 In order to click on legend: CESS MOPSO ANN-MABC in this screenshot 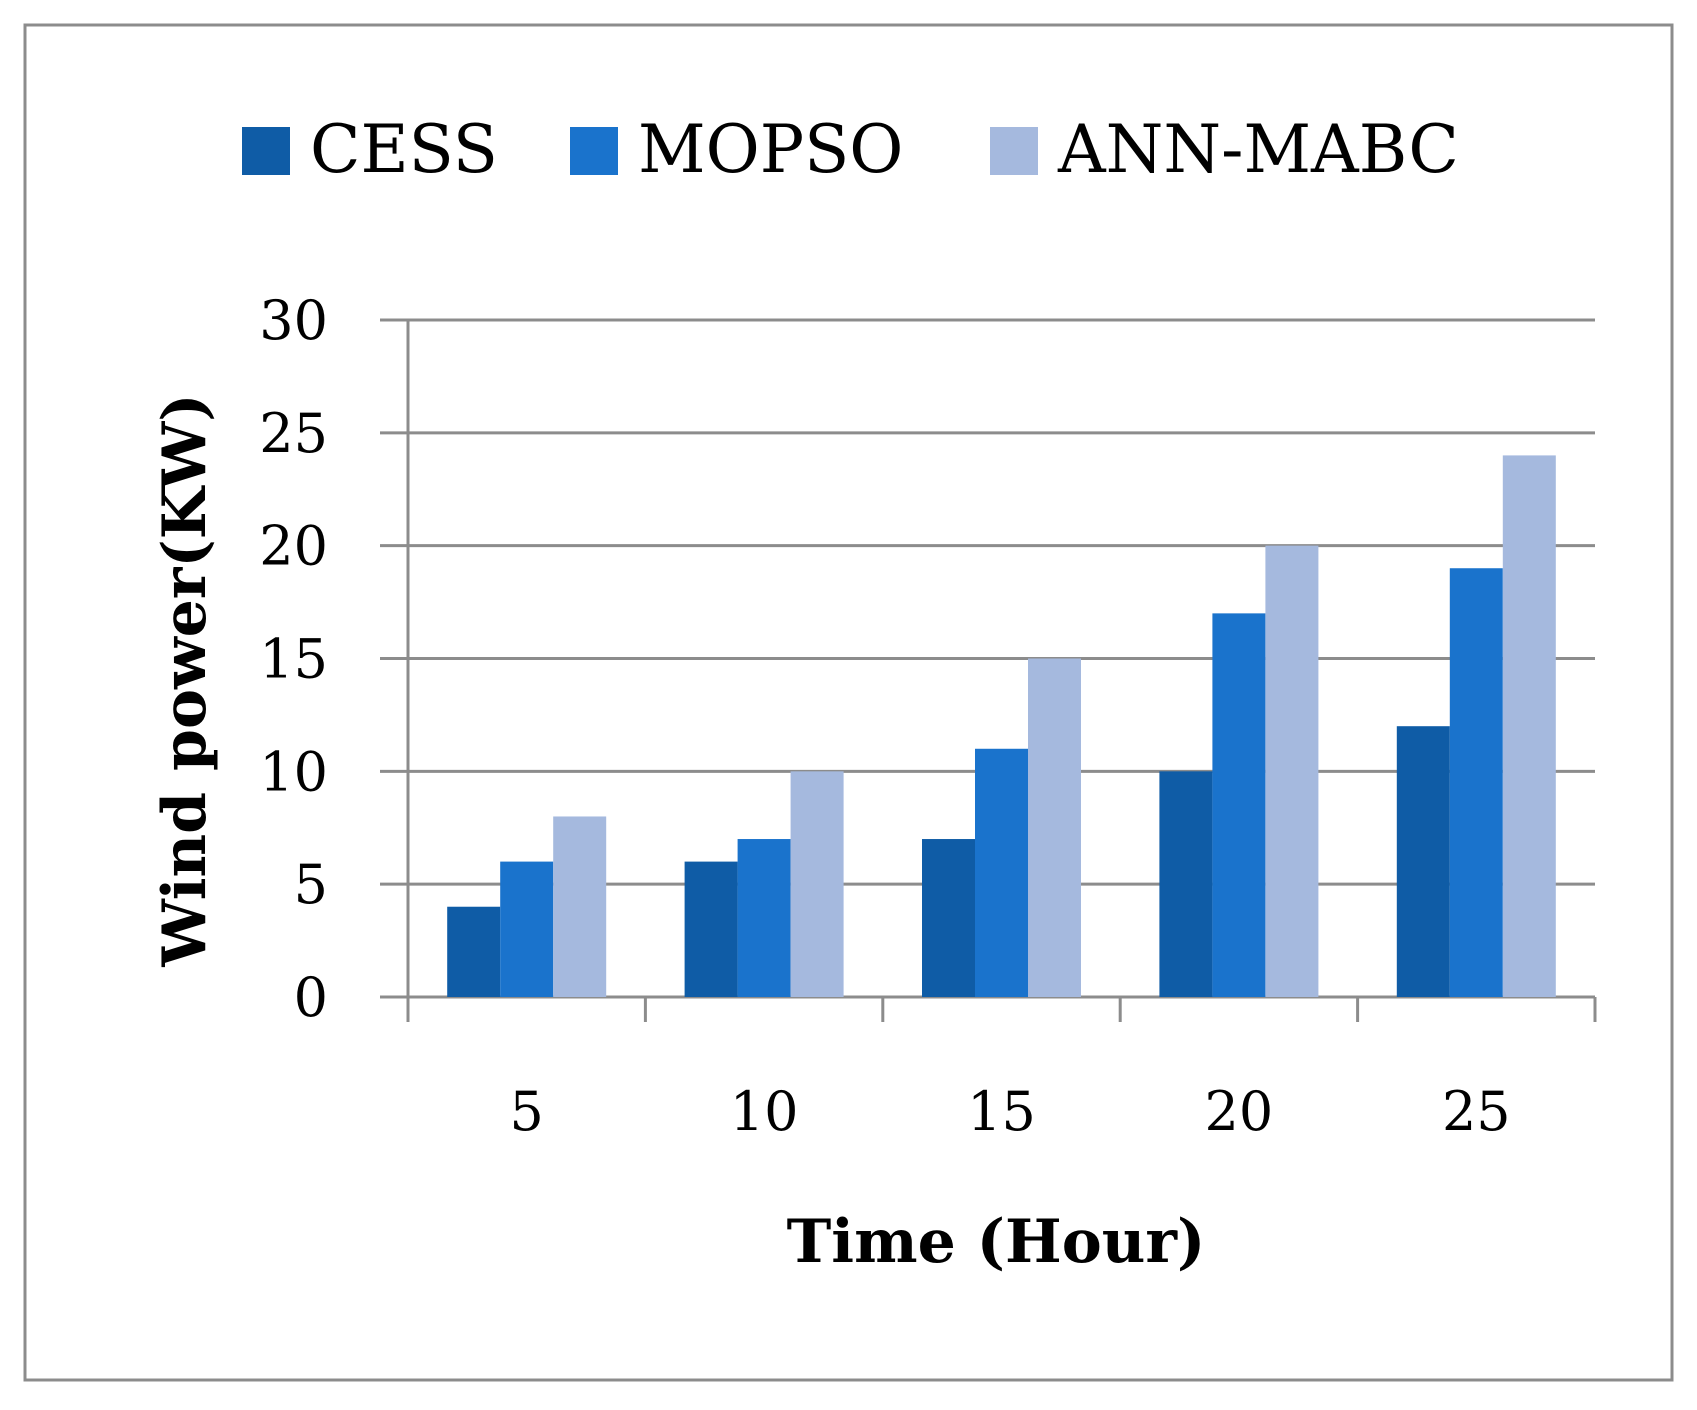, I will do `click(850, 149)`.